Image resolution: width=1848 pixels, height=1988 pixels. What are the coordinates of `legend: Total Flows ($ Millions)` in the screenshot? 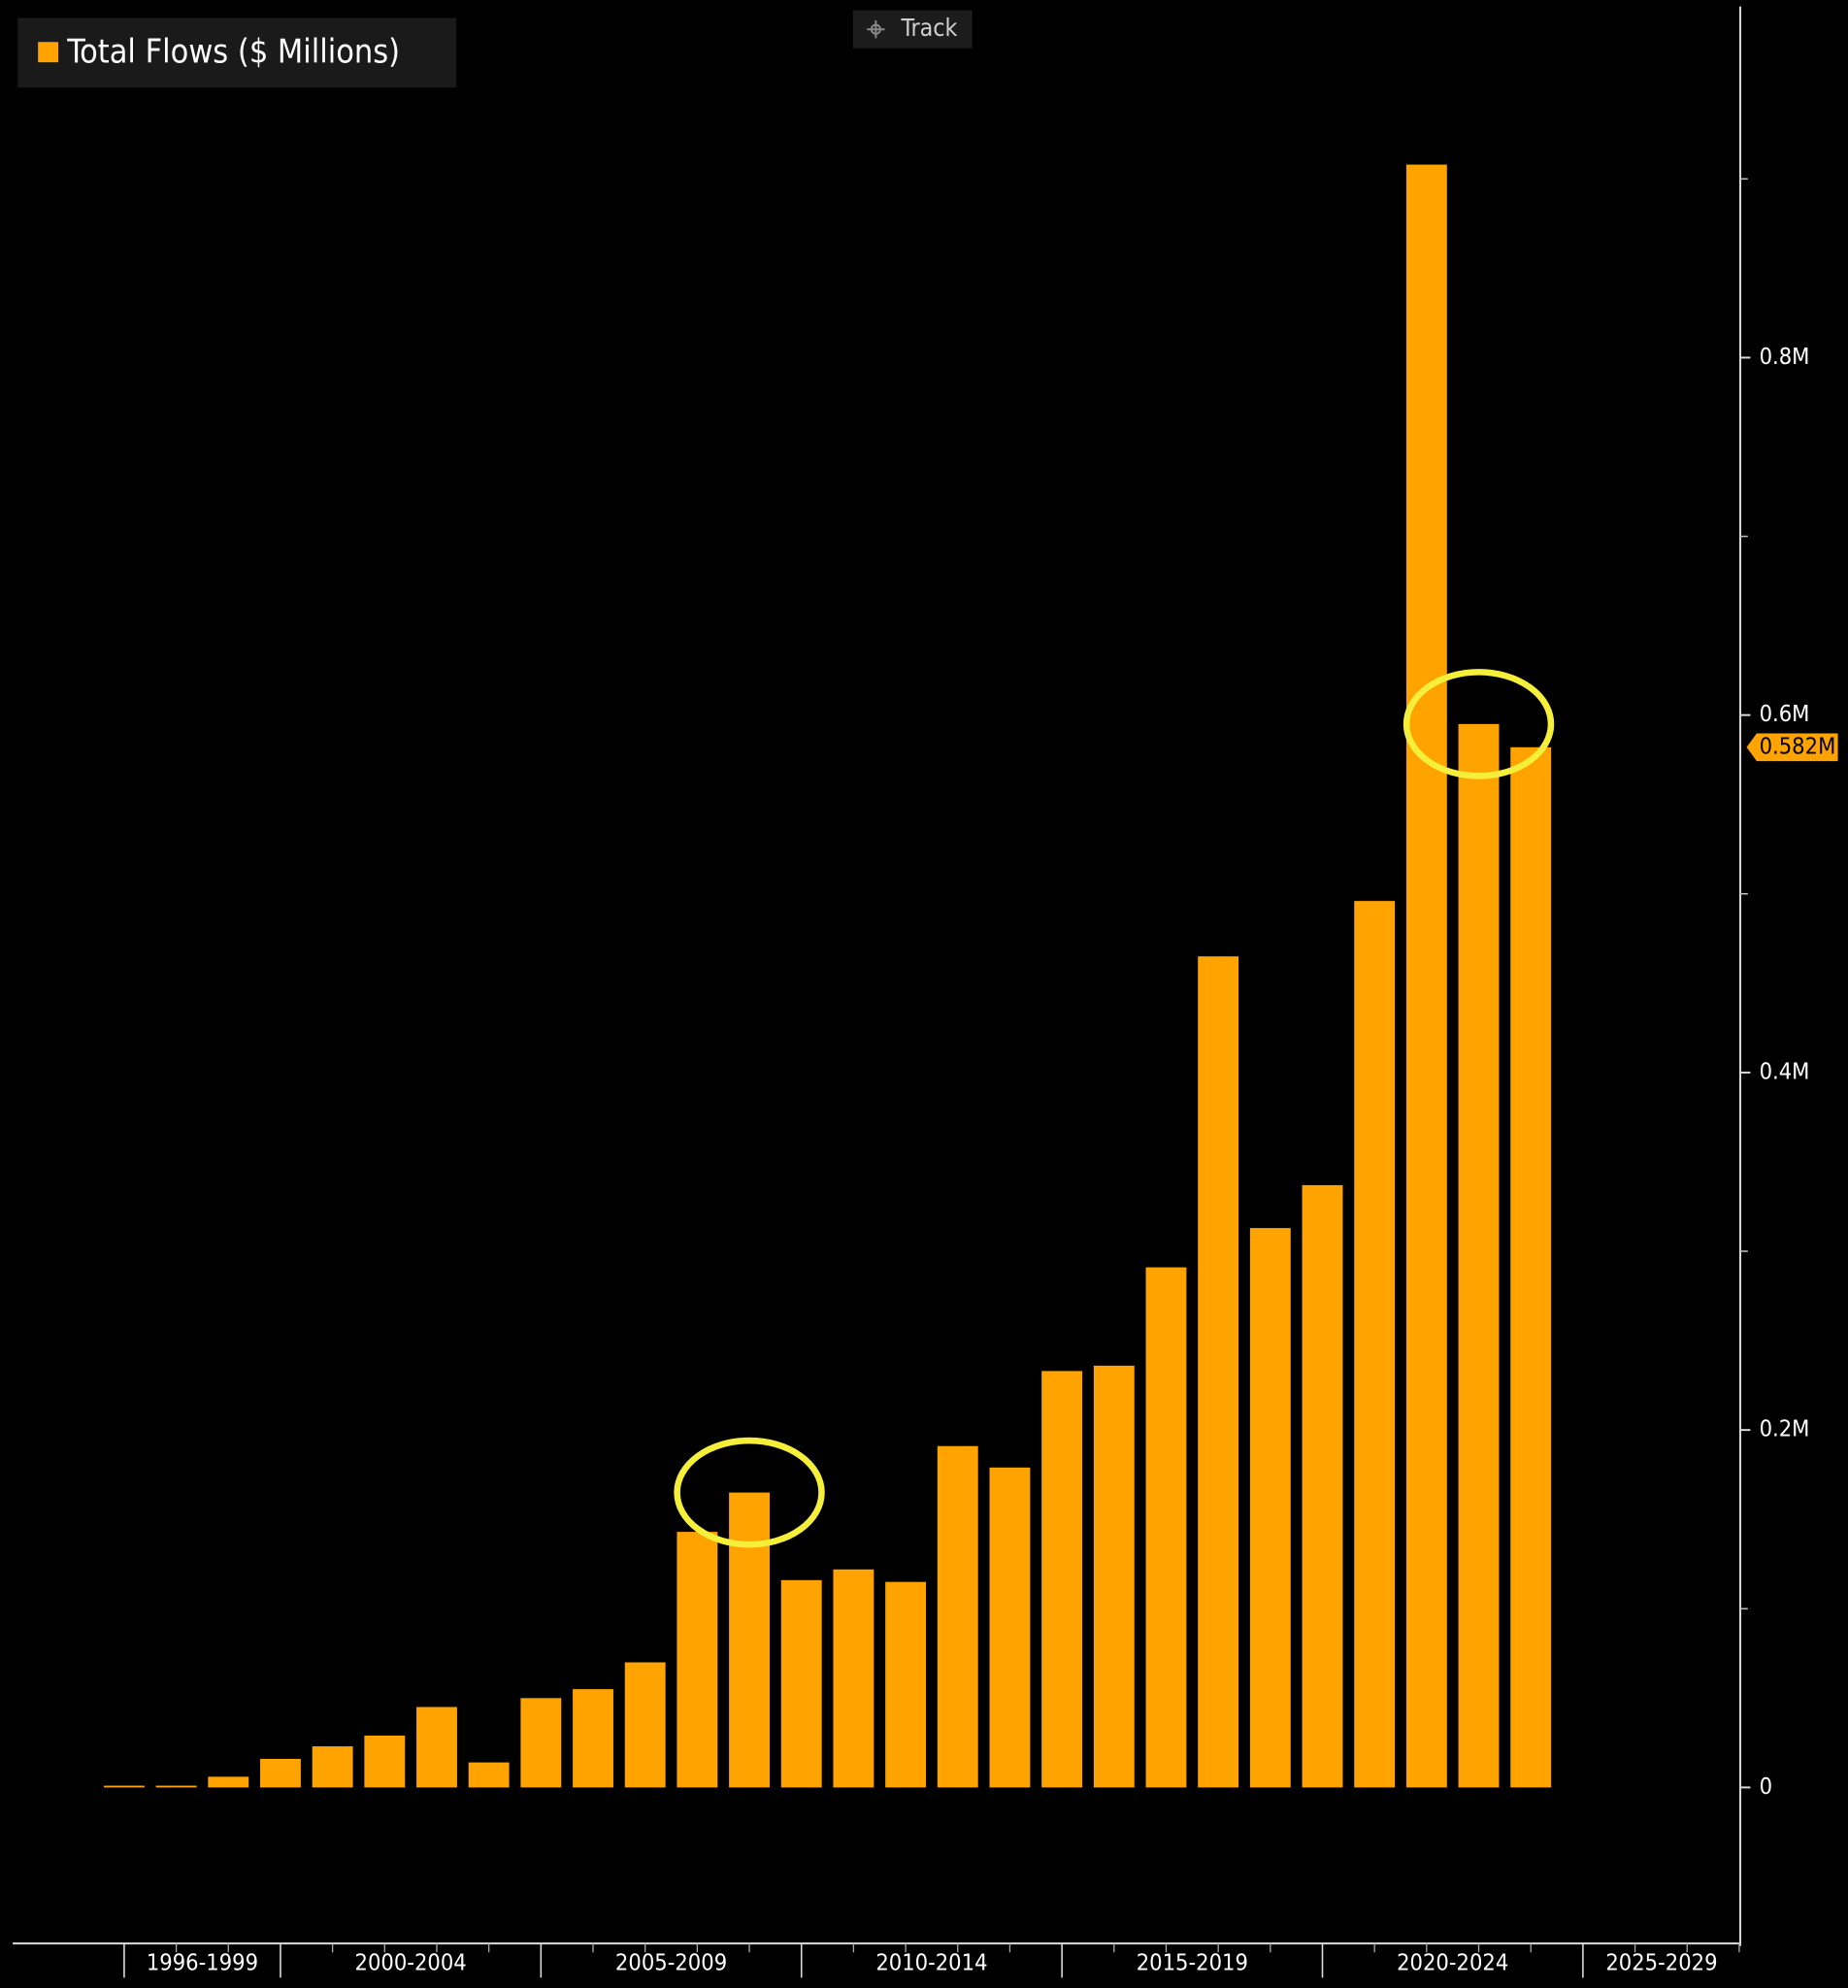 It's located at (237, 53).